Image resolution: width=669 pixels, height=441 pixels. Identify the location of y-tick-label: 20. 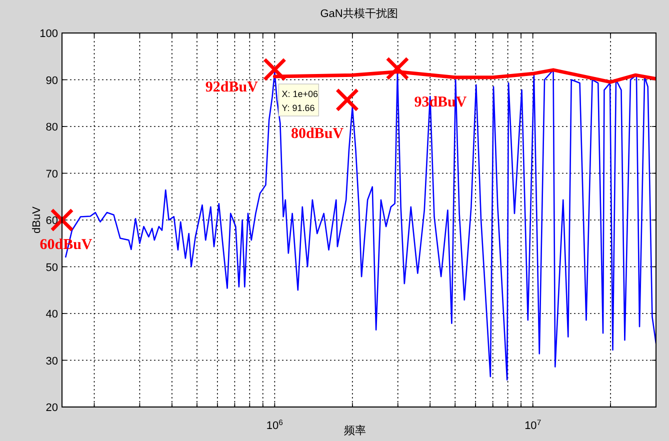
(52, 408).